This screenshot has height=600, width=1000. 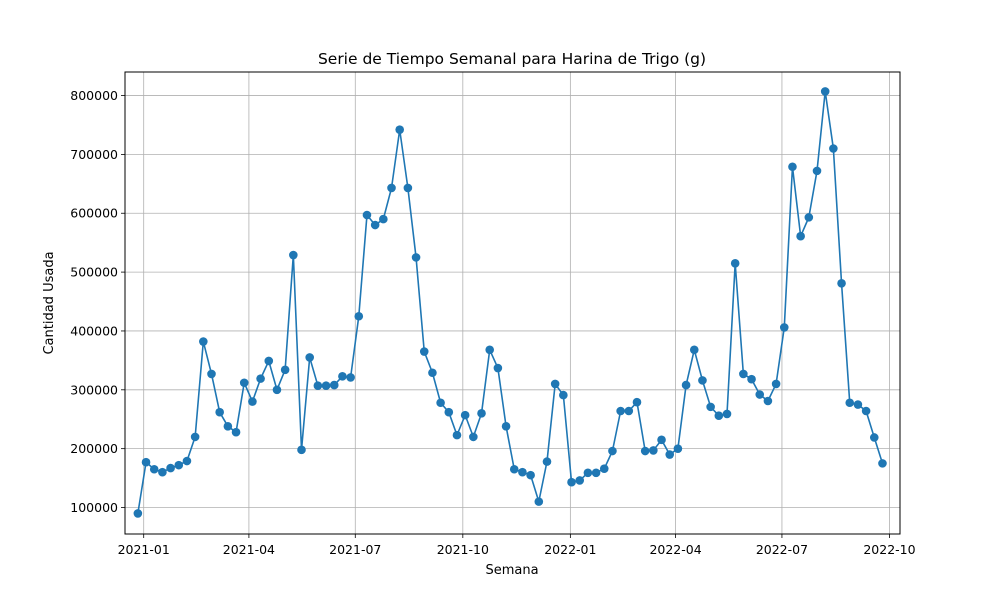 I want to click on x-tick-label: 2022-10, so click(x=889, y=549).